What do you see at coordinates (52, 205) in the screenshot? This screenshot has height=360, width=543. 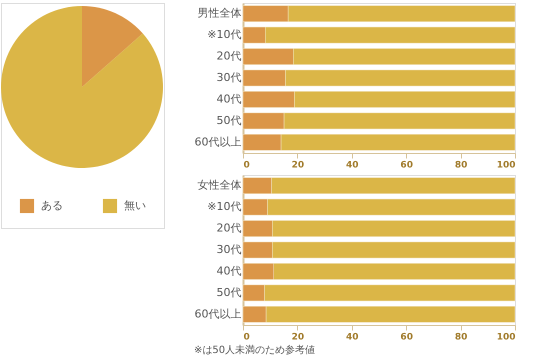 I see `legend-label: ある` at bounding box center [52, 205].